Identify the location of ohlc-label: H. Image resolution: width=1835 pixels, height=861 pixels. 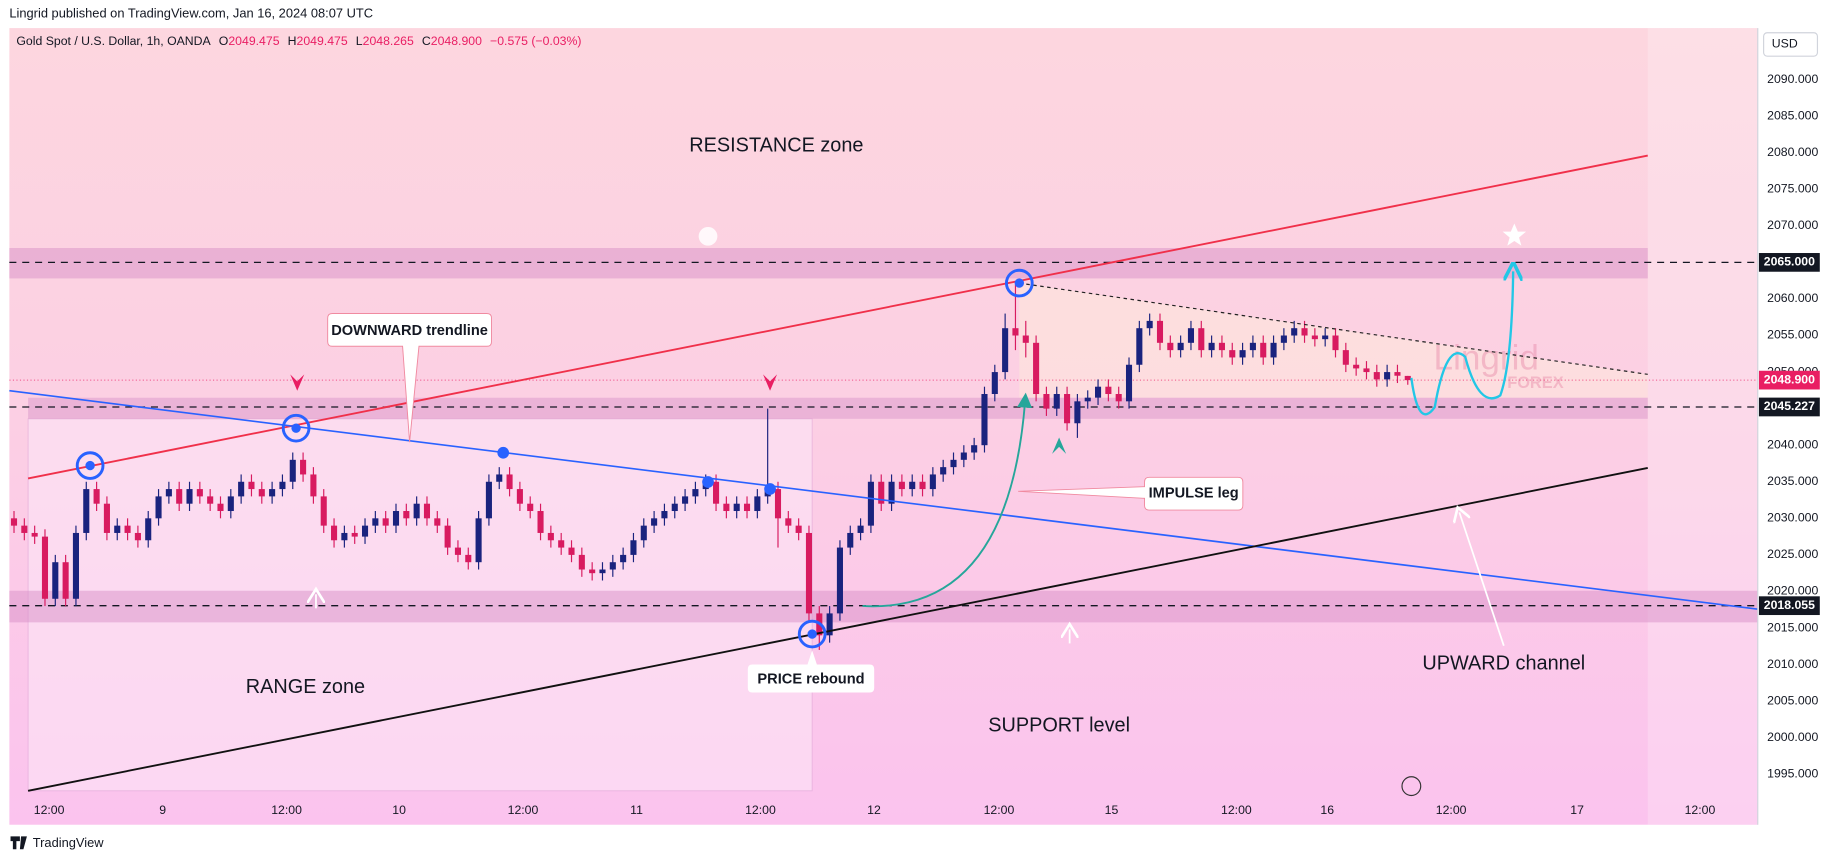
(292, 41).